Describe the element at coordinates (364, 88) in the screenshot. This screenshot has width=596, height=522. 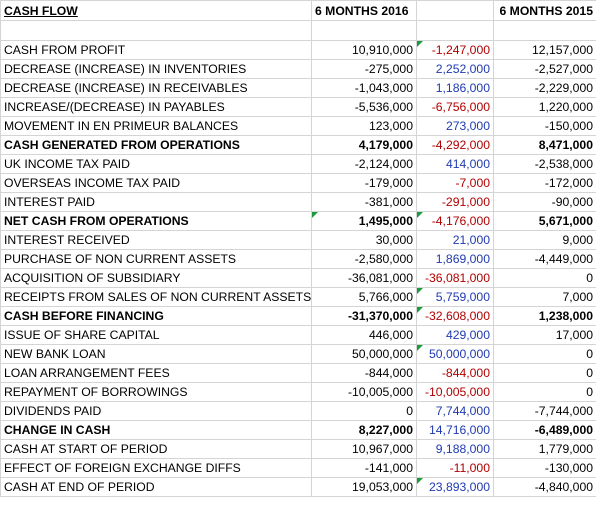
I see `value-2016: -1,043,000` at that location.